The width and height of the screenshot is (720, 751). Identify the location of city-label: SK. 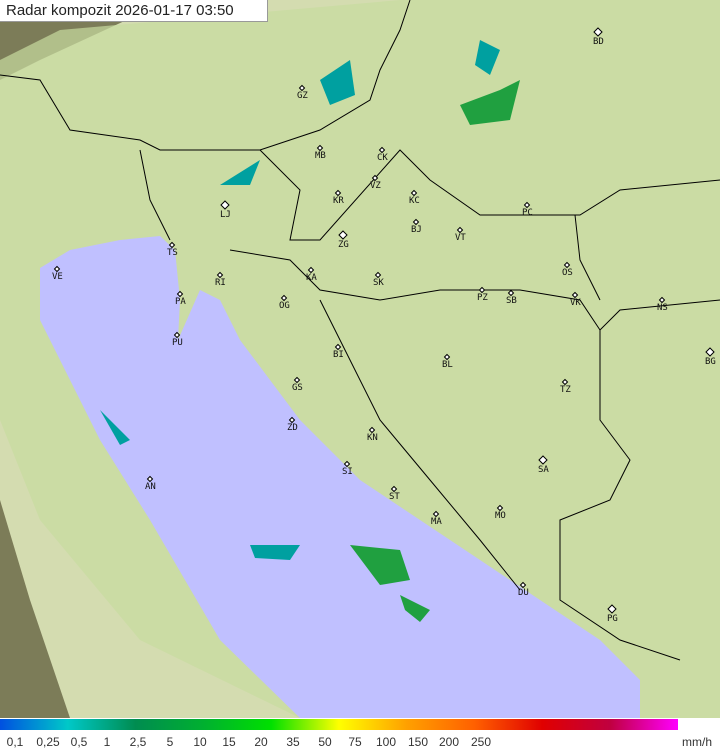
(378, 283).